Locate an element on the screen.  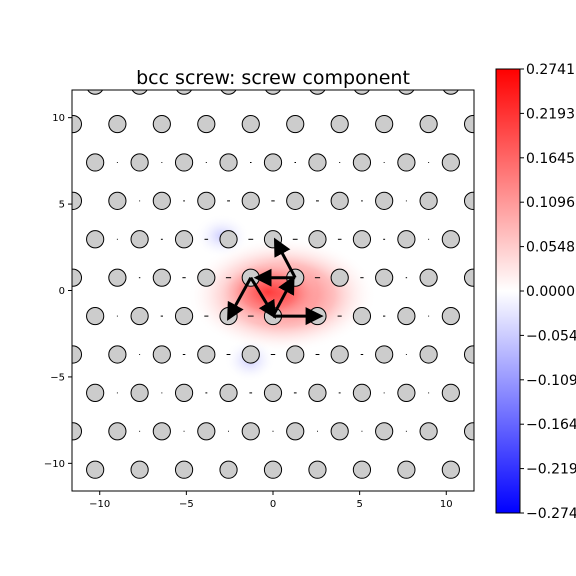
colorbar-tick-label: 0.1645 is located at coordinates (550, 159).